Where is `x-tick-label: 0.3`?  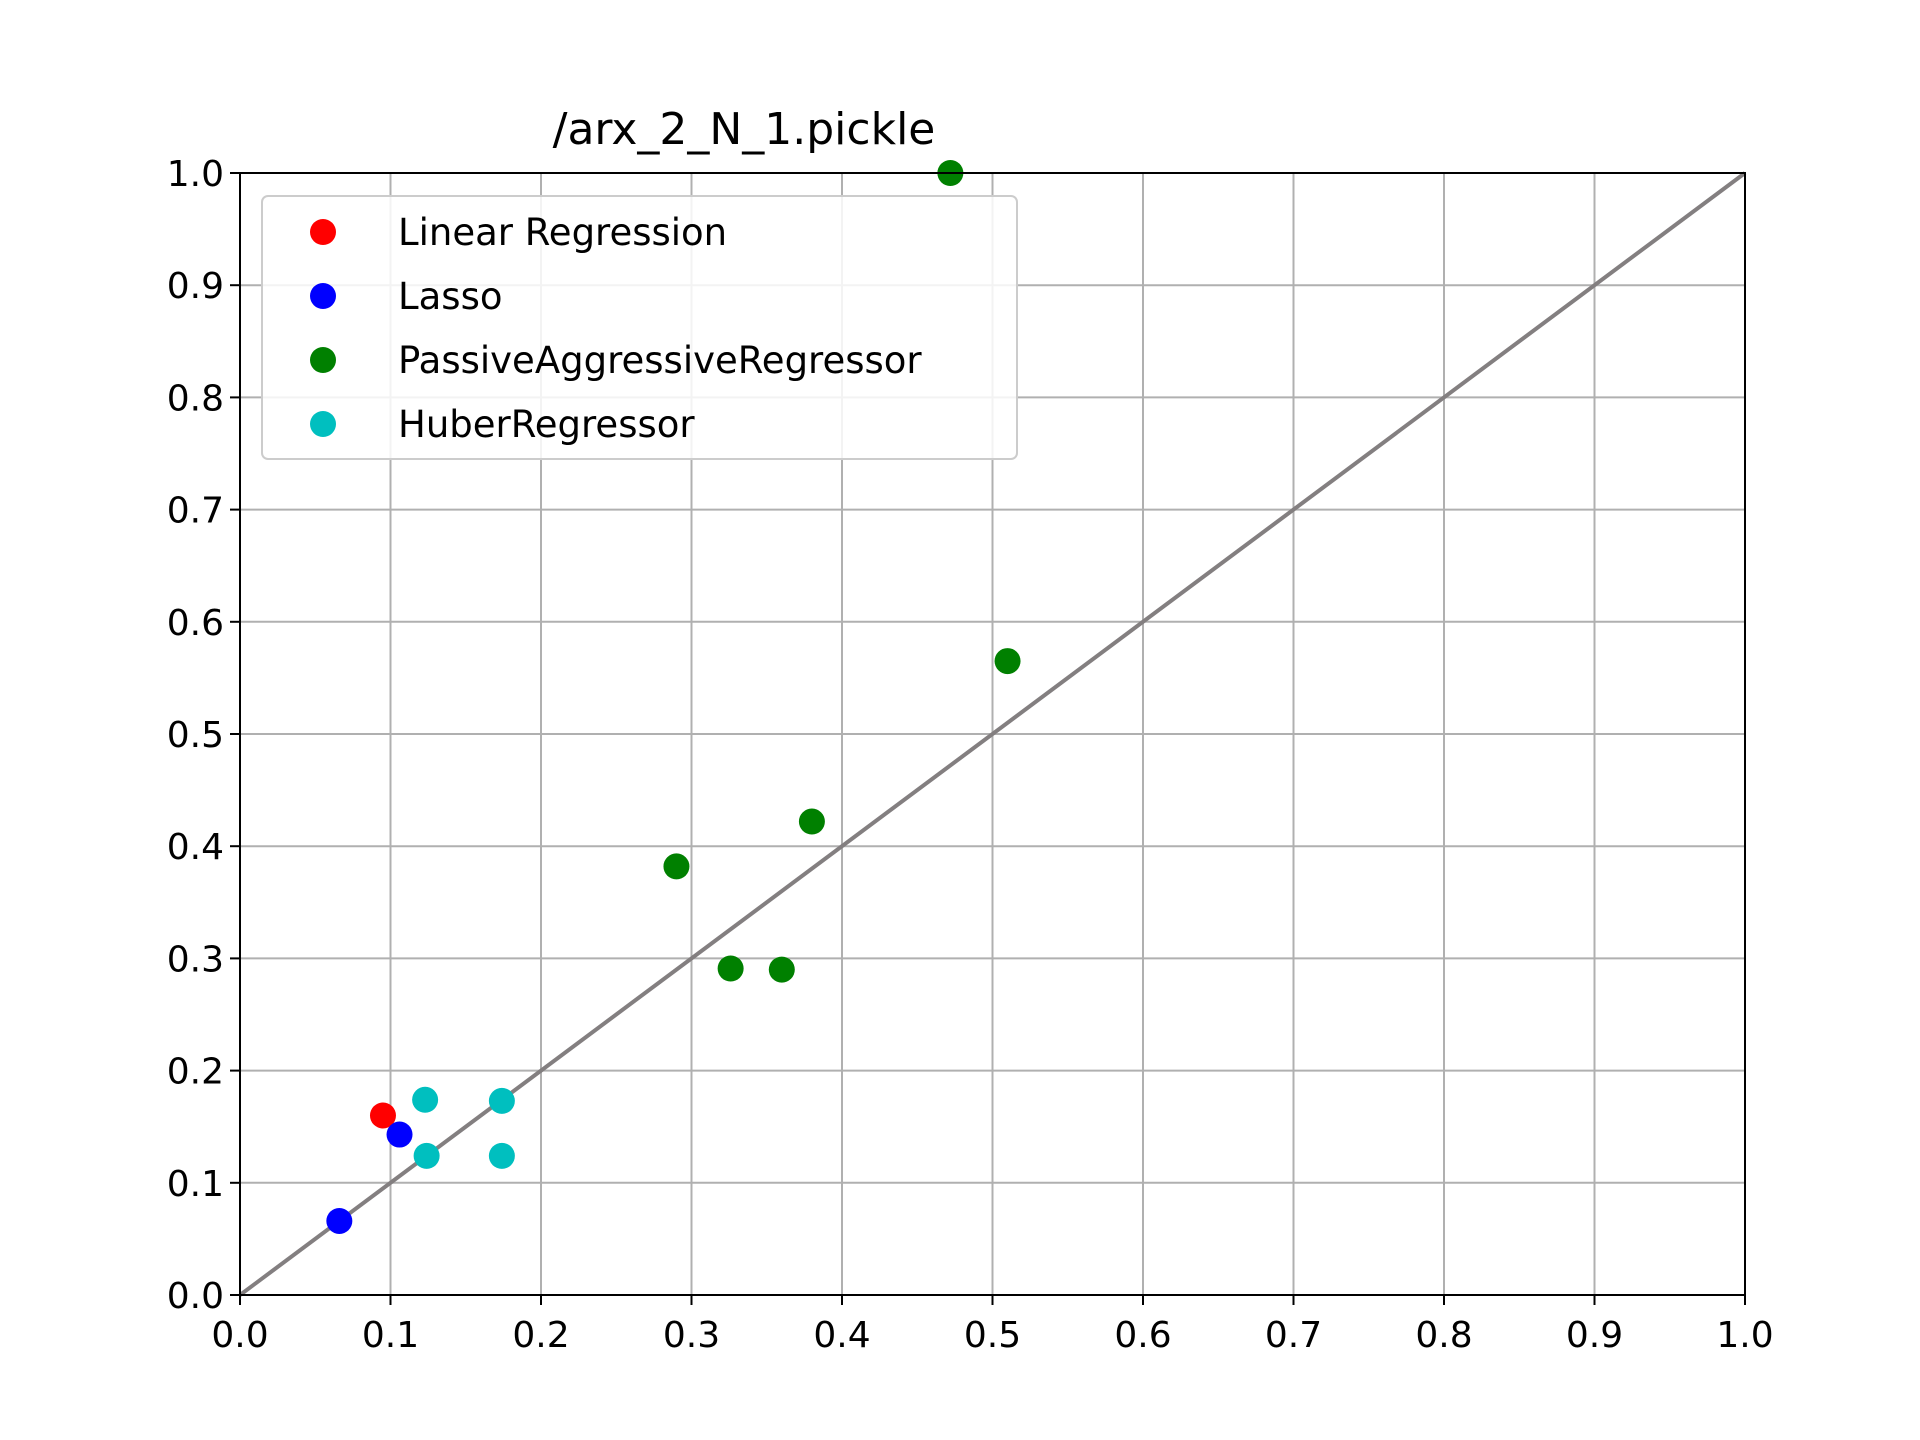 x-tick-label: 0.3 is located at coordinates (691, 1335).